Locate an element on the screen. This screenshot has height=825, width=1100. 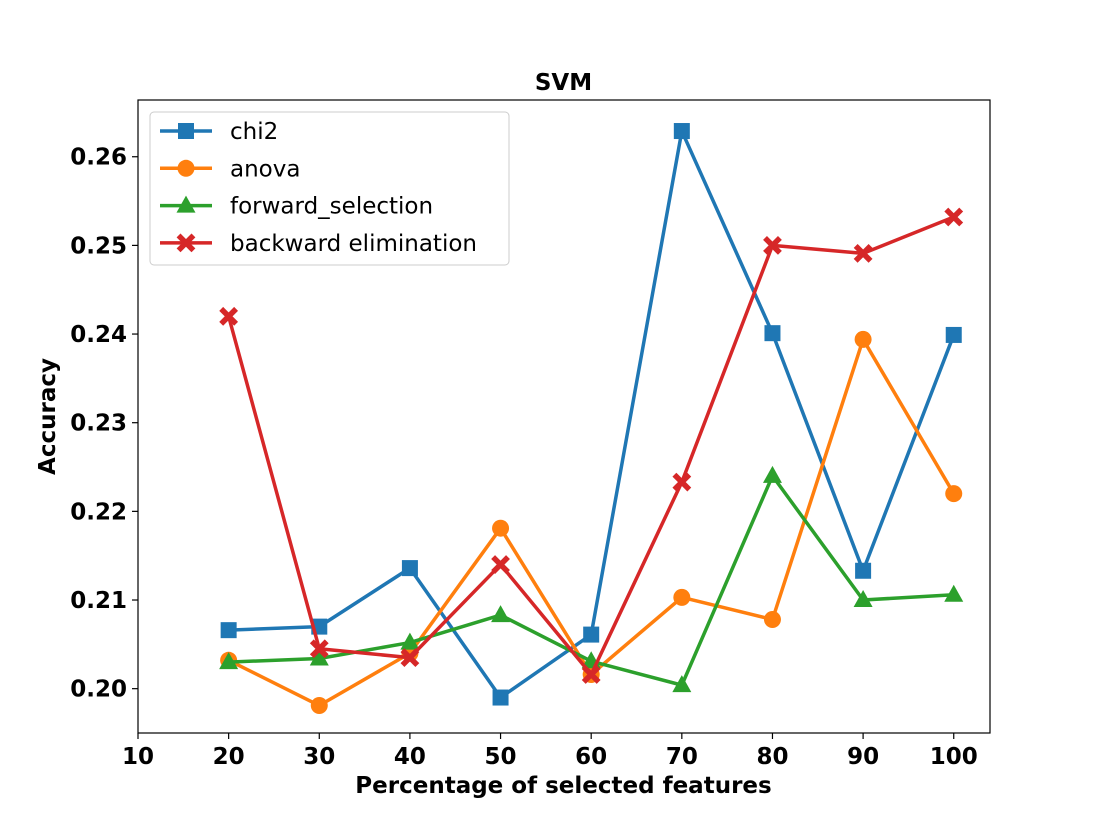
legend-label: backward elimination is located at coordinates (353, 244).